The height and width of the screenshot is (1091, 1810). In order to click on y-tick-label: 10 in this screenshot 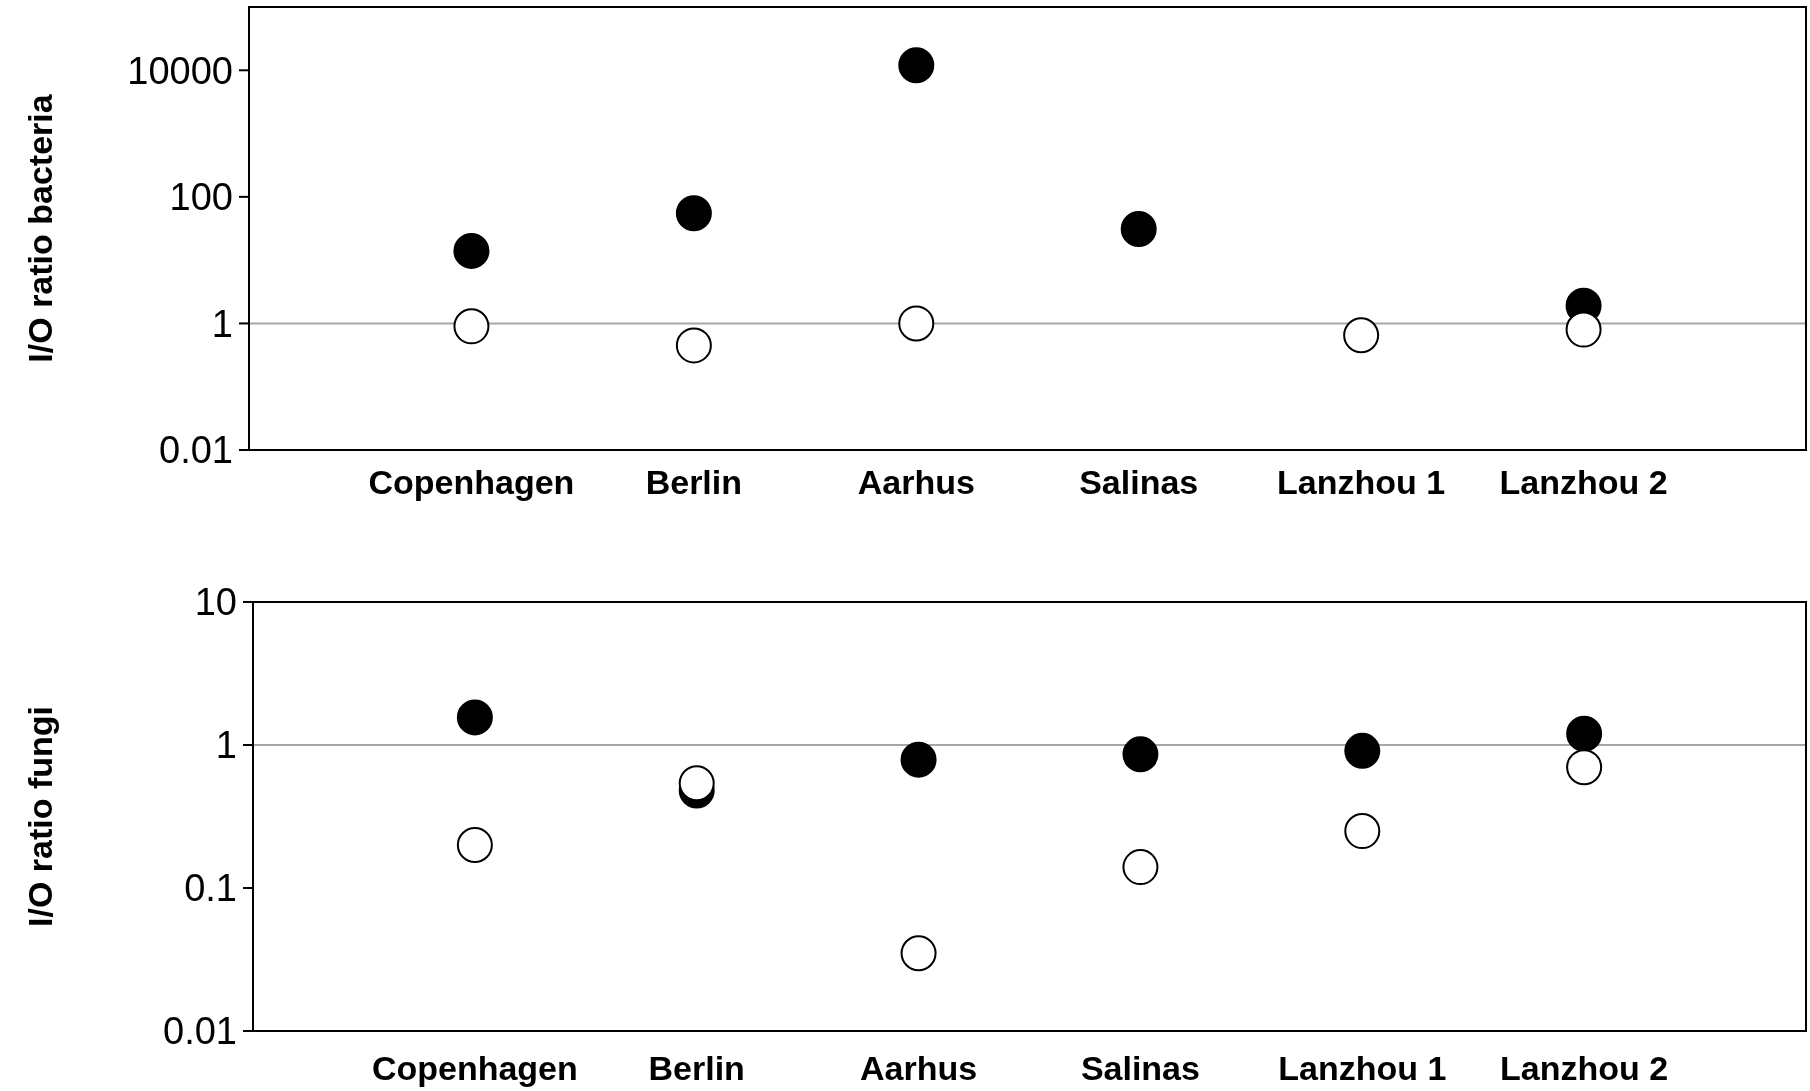, I will do `click(215, 602)`.